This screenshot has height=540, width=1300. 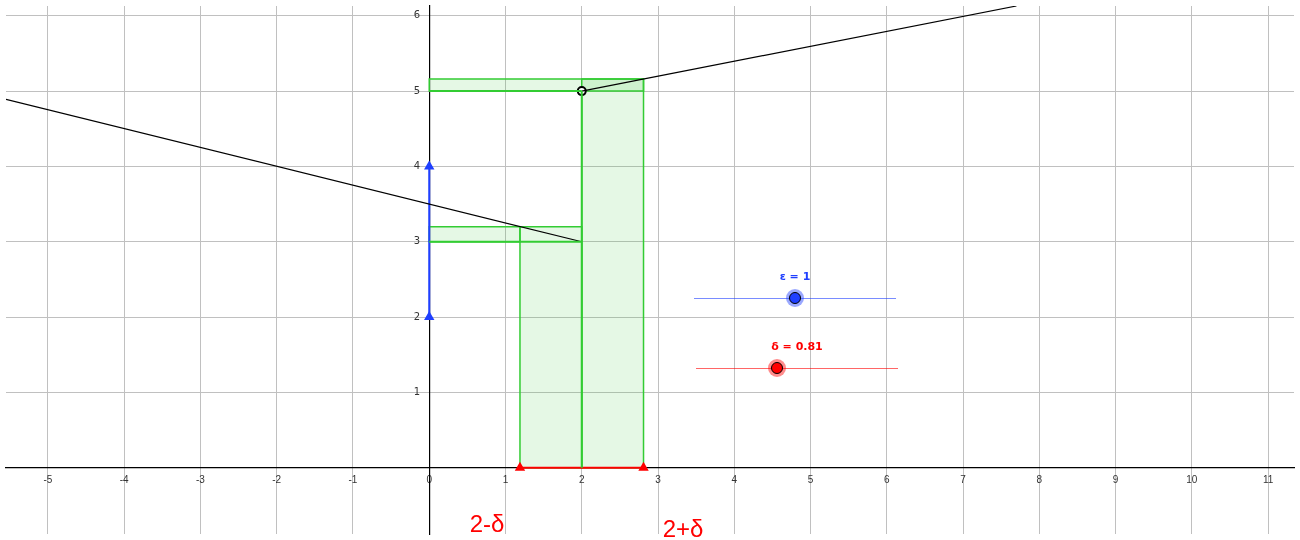 I want to click on y-tick-label: 1, so click(x=417, y=391).